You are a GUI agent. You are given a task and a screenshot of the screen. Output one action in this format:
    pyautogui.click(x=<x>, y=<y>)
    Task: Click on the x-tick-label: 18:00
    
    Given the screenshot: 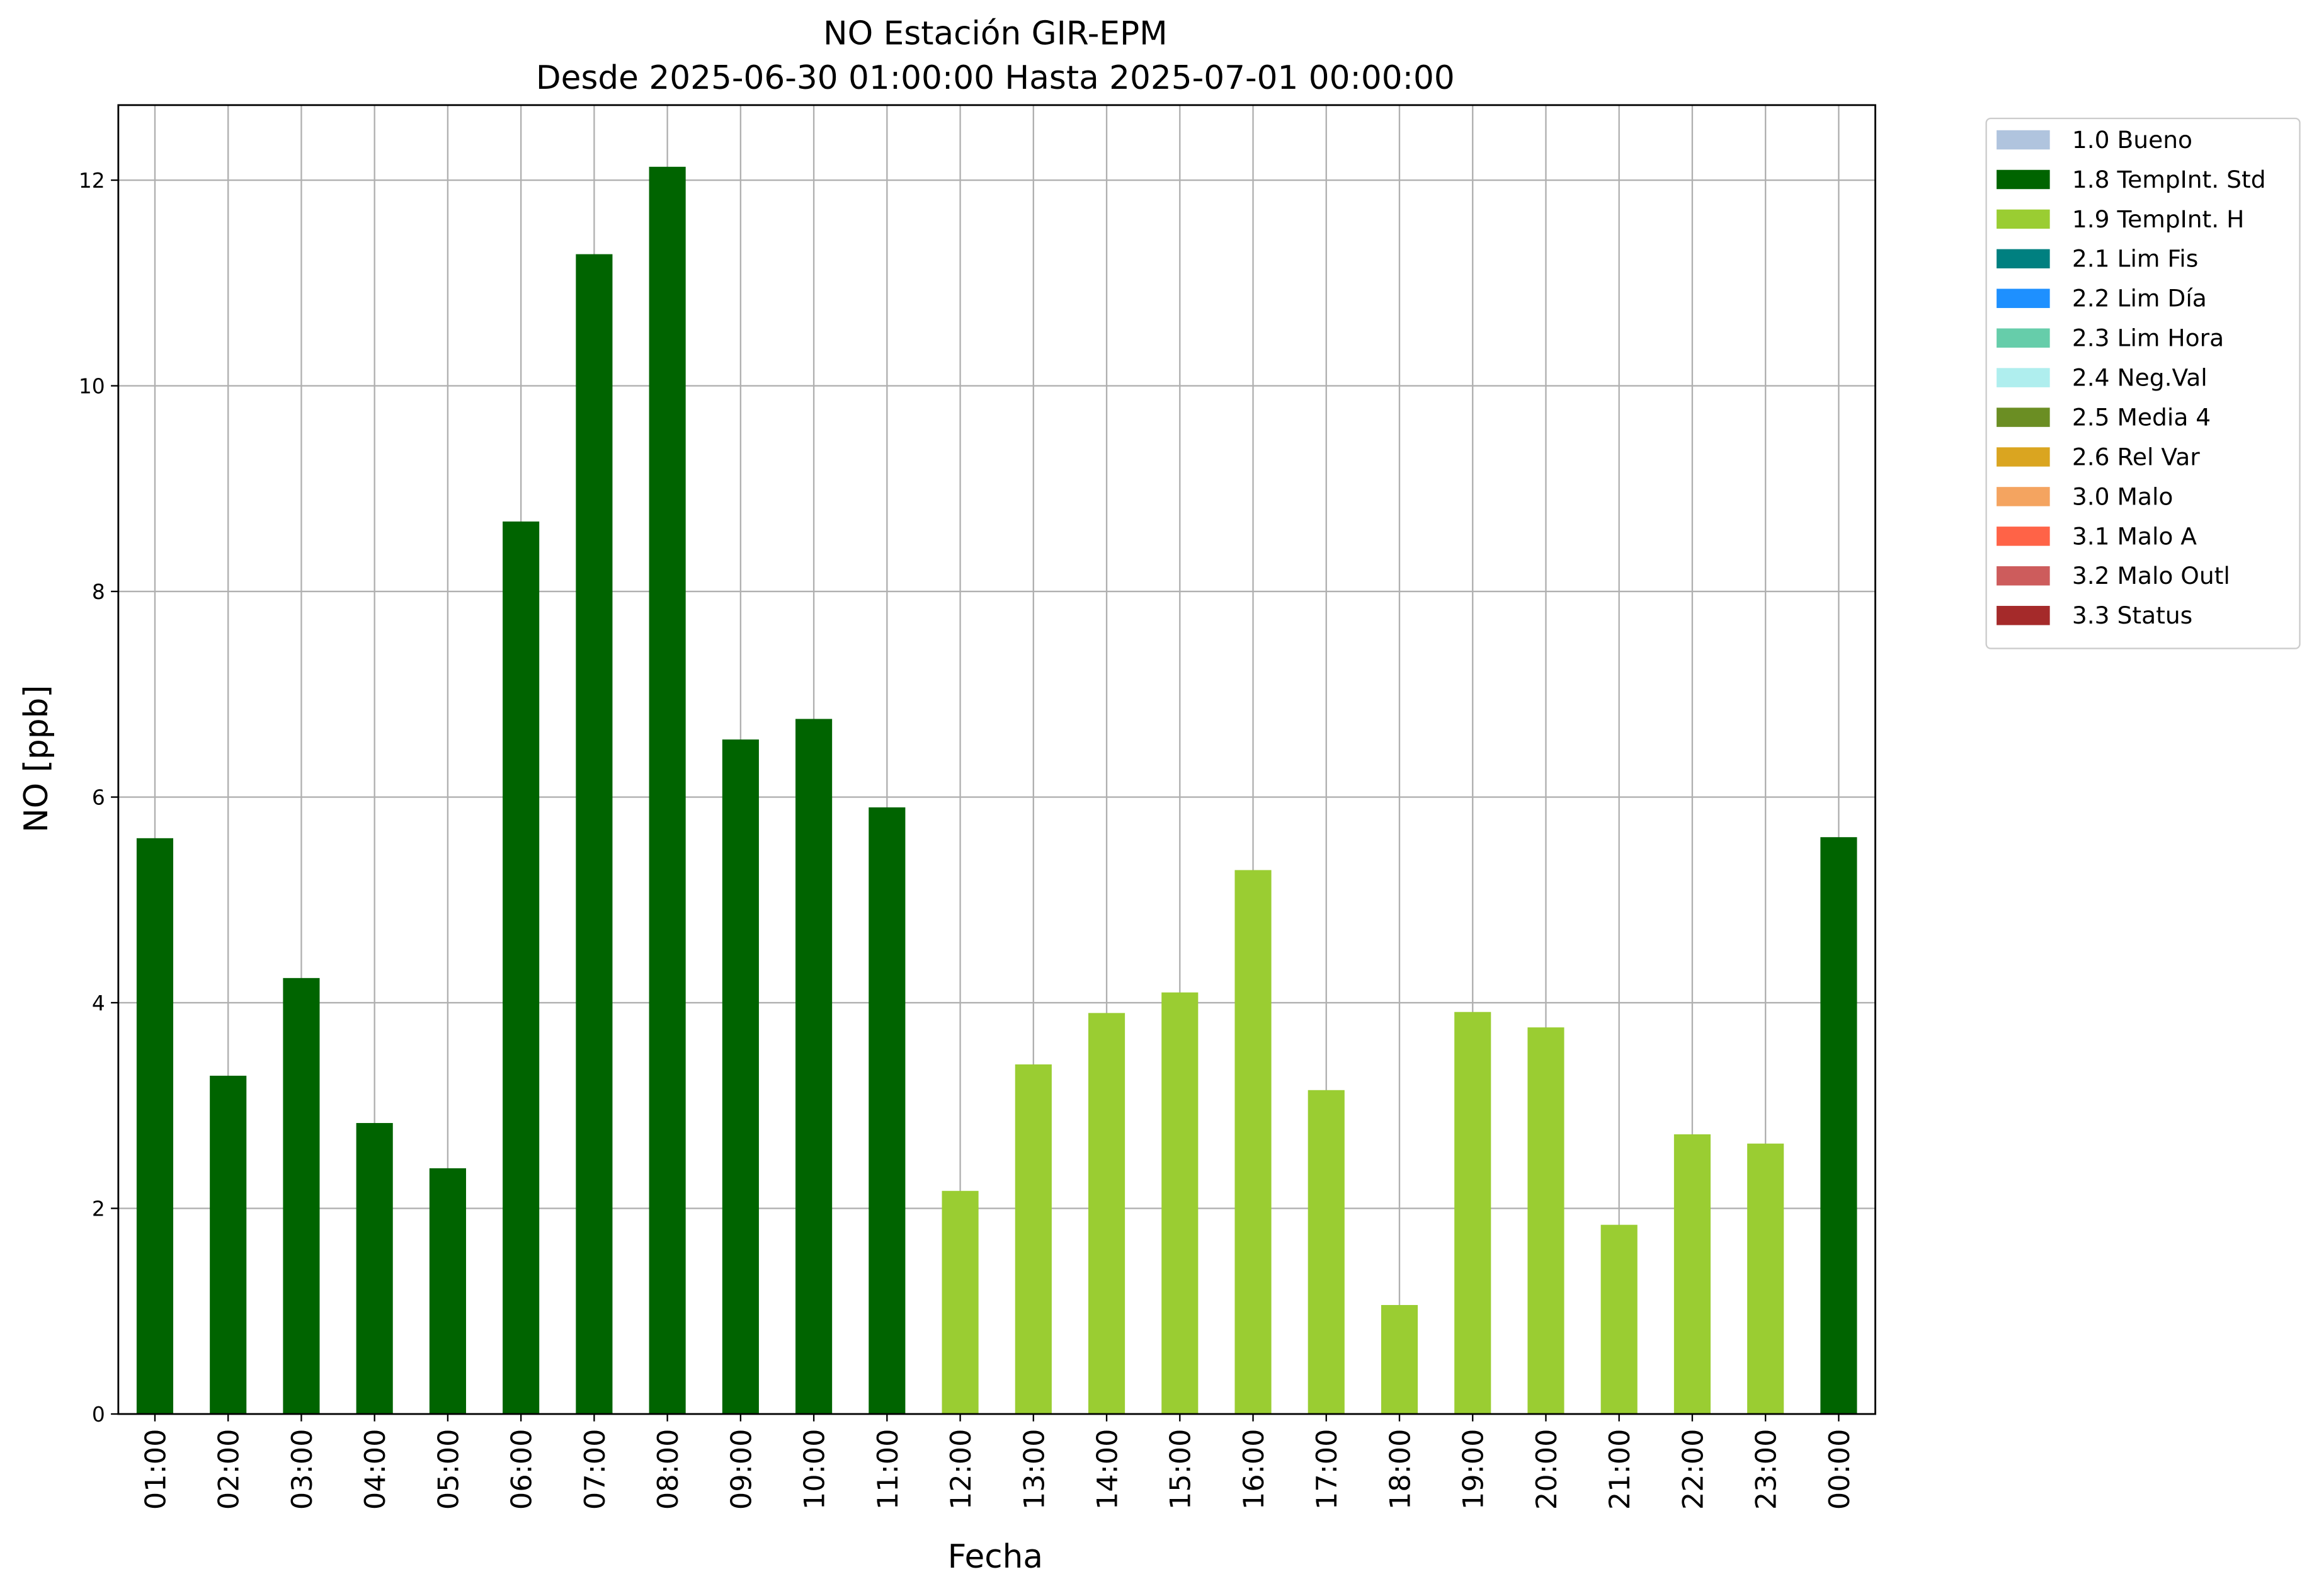 What is the action you would take?
    pyautogui.click(x=1400, y=1469)
    